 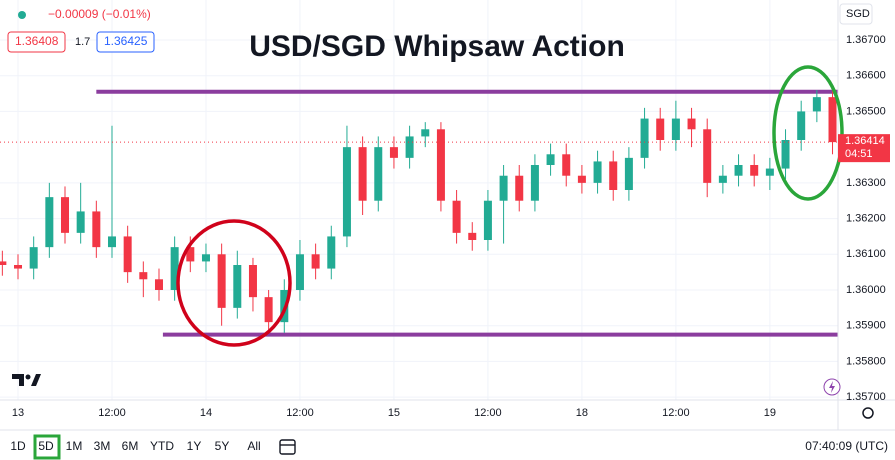 What do you see at coordinates (26, 380) in the screenshot?
I see `tradingview-logo` at bounding box center [26, 380].